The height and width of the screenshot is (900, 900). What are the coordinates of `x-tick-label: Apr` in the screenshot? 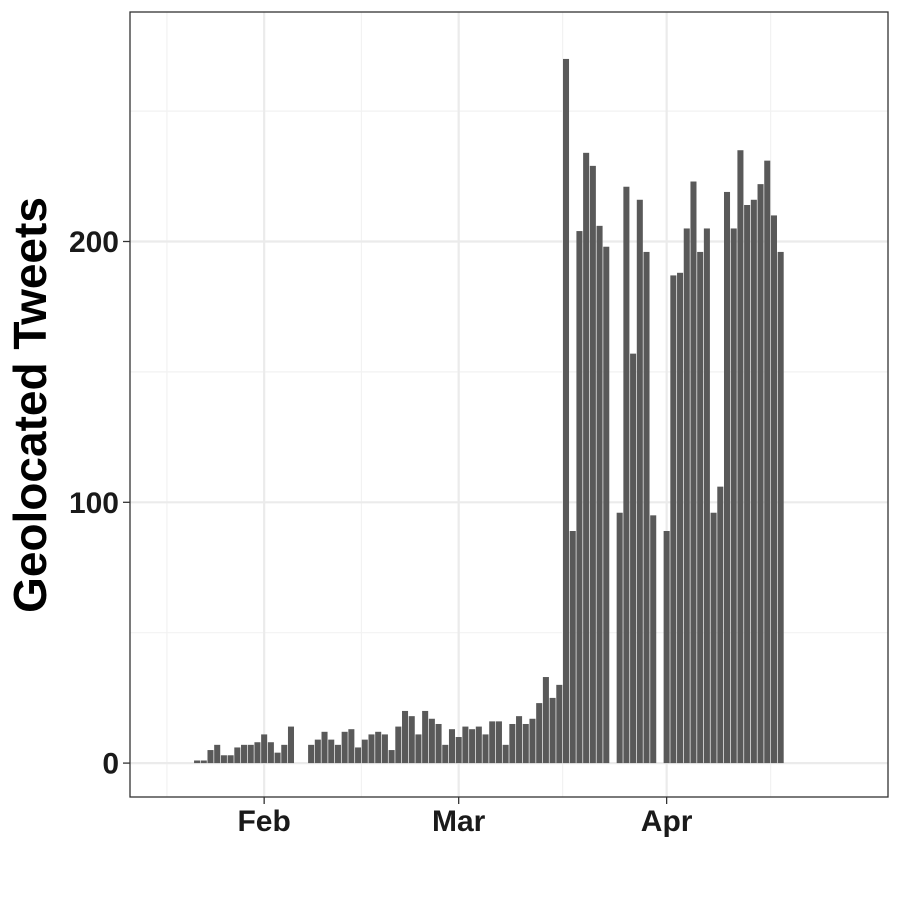 It's located at (667, 821).